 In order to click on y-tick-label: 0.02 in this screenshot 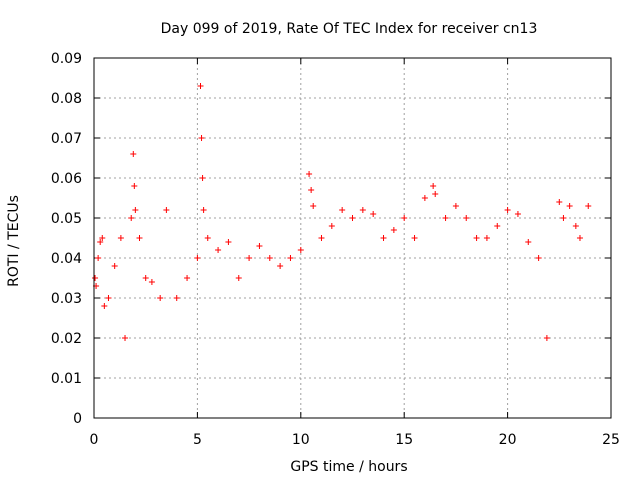, I will do `click(66, 339)`.